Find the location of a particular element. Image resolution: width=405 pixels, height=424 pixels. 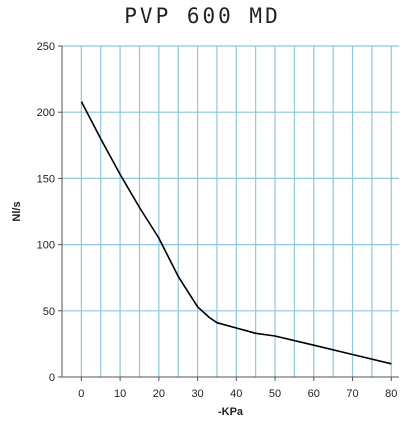

x-axis-label: -KPa is located at coordinates (231, 412).